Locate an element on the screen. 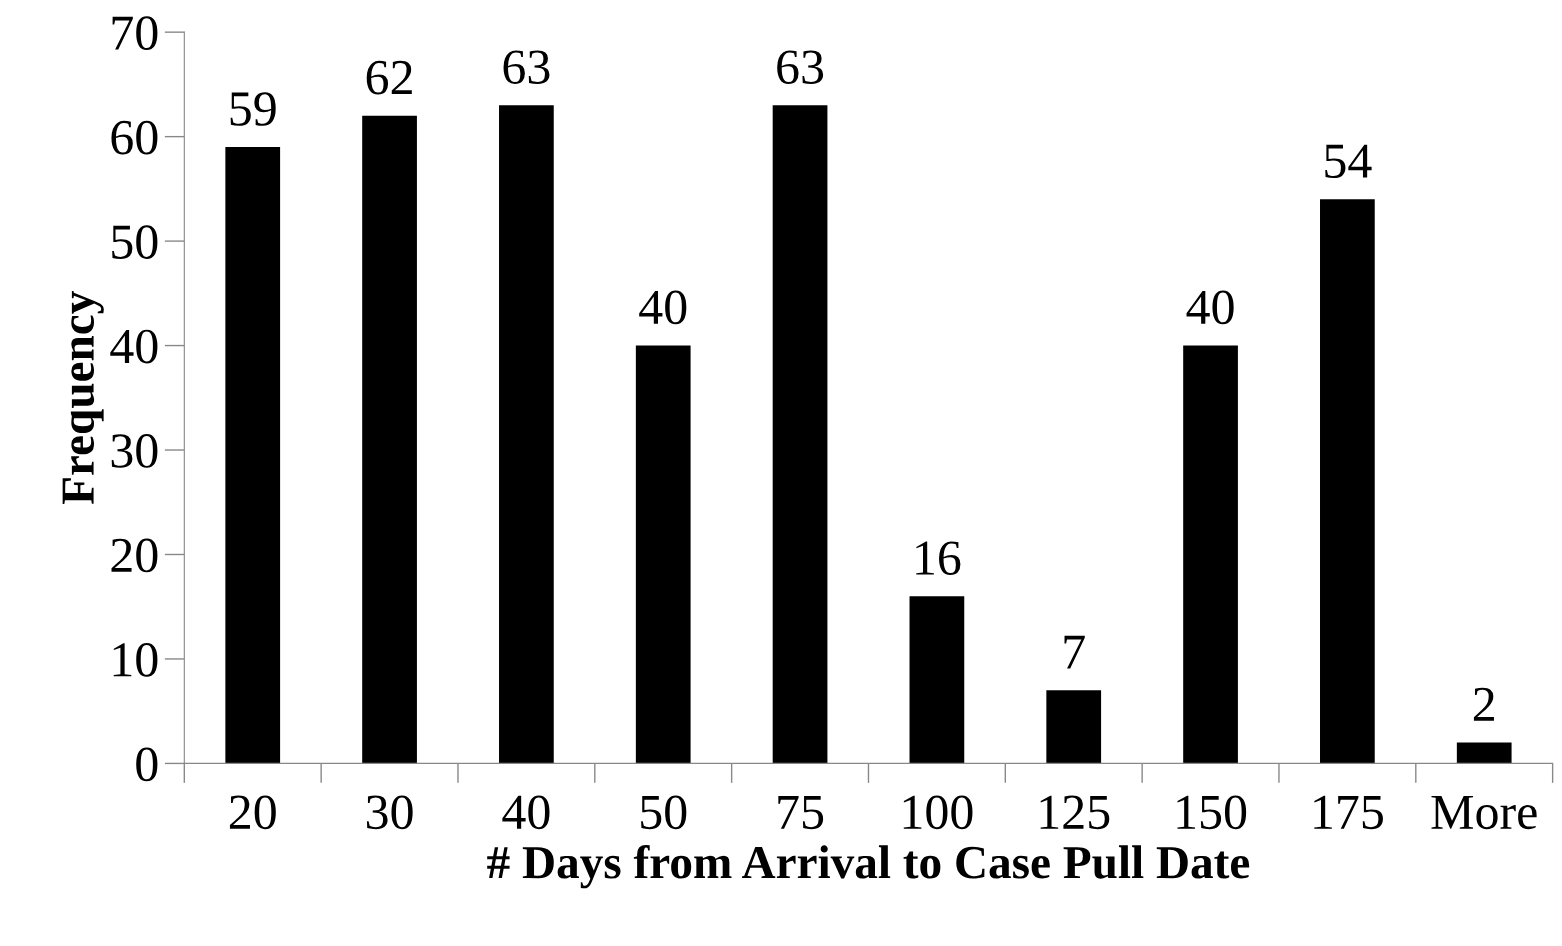 This screenshot has width=1562, height=946. data-label: 7 is located at coordinates (1074, 652).